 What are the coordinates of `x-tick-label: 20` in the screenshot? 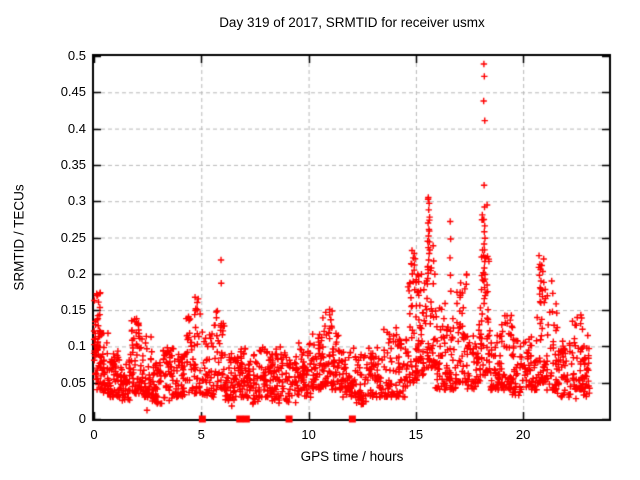 It's located at (523, 434).